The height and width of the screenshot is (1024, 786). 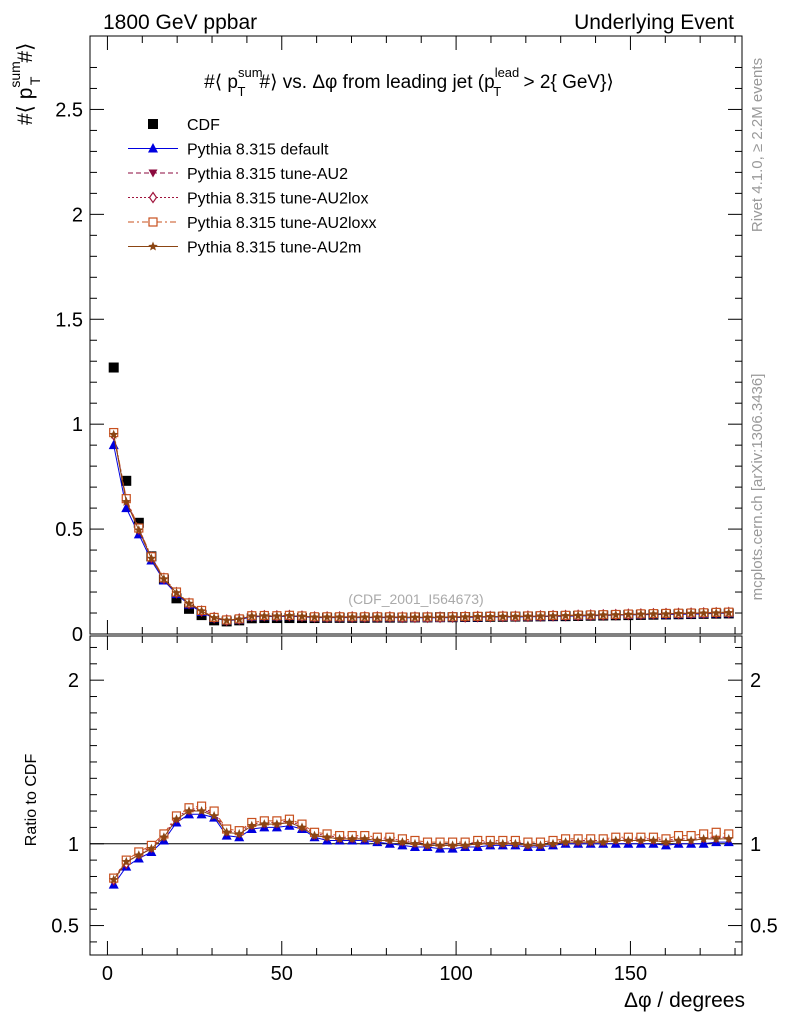 I want to click on ratio-line-AU2lox, so click(x=421, y=844).